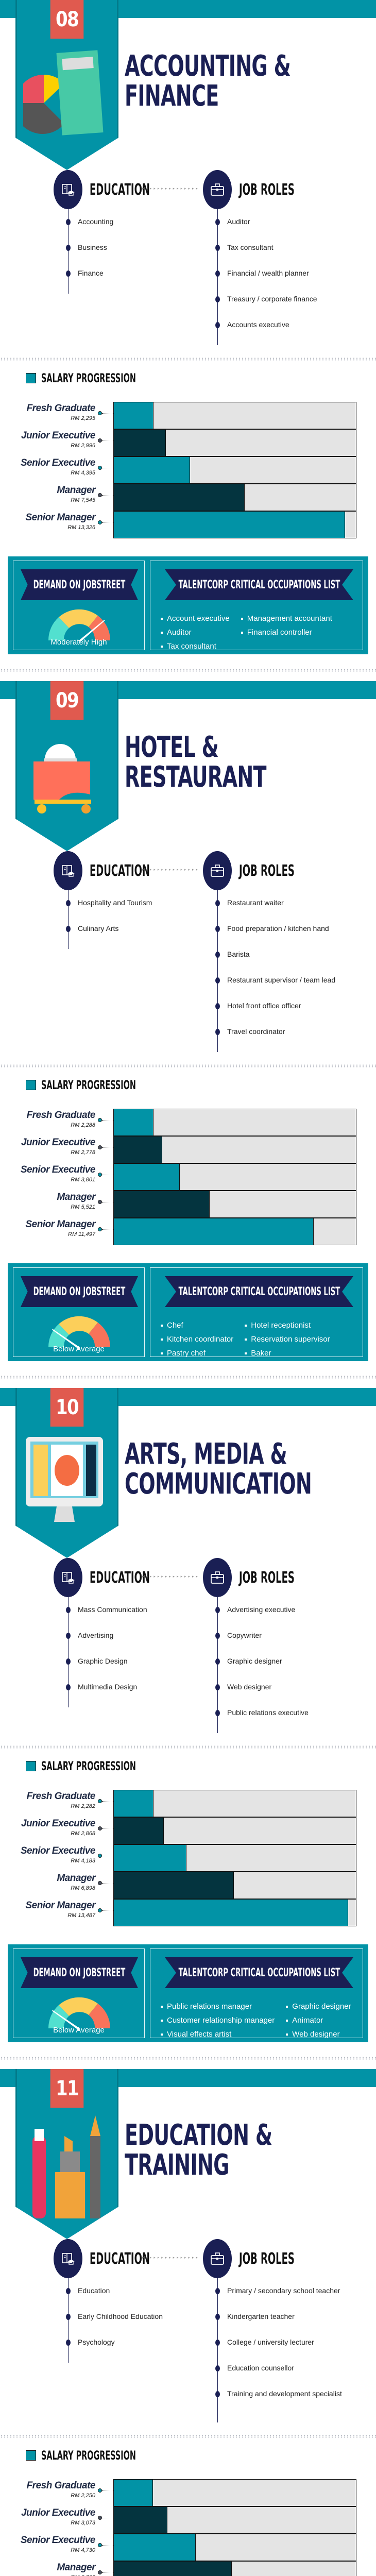 The height and width of the screenshot is (2576, 376). I want to click on salary-row: Fresh Graduate RM 2,295, so click(188, 415).